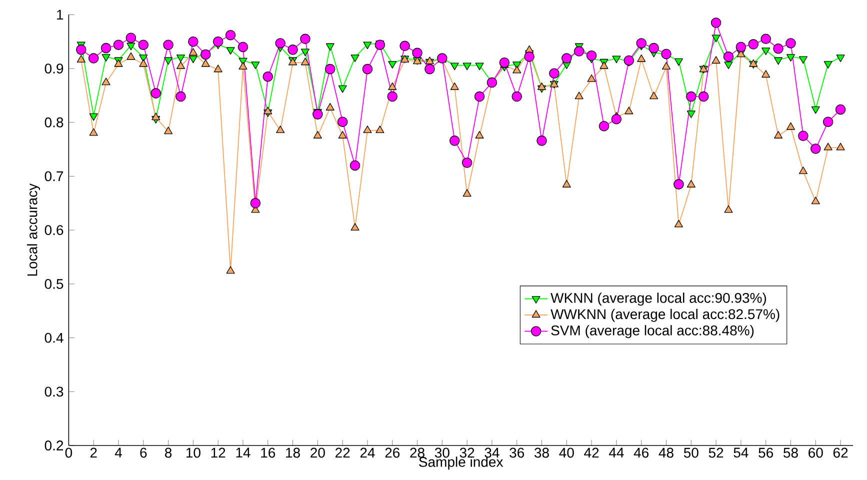 This screenshot has height=480, width=867. What do you see at coordinates (442, 453) in the screenshot?
I see `x-tick-label: 30` at bounding box center [442, 453].